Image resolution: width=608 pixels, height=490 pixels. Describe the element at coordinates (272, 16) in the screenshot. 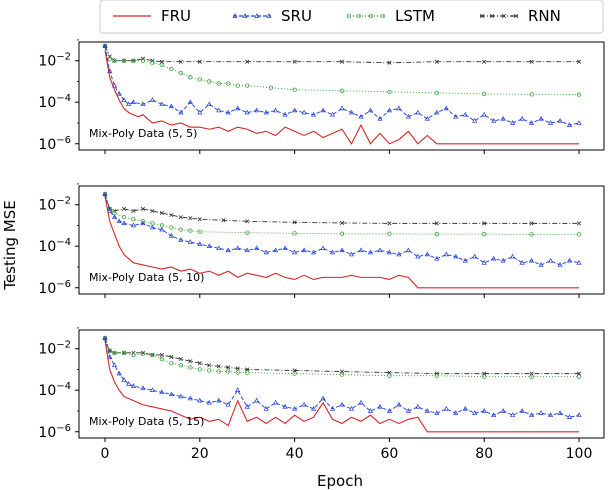

I see `legend-entry-sru: SRU` at that location.